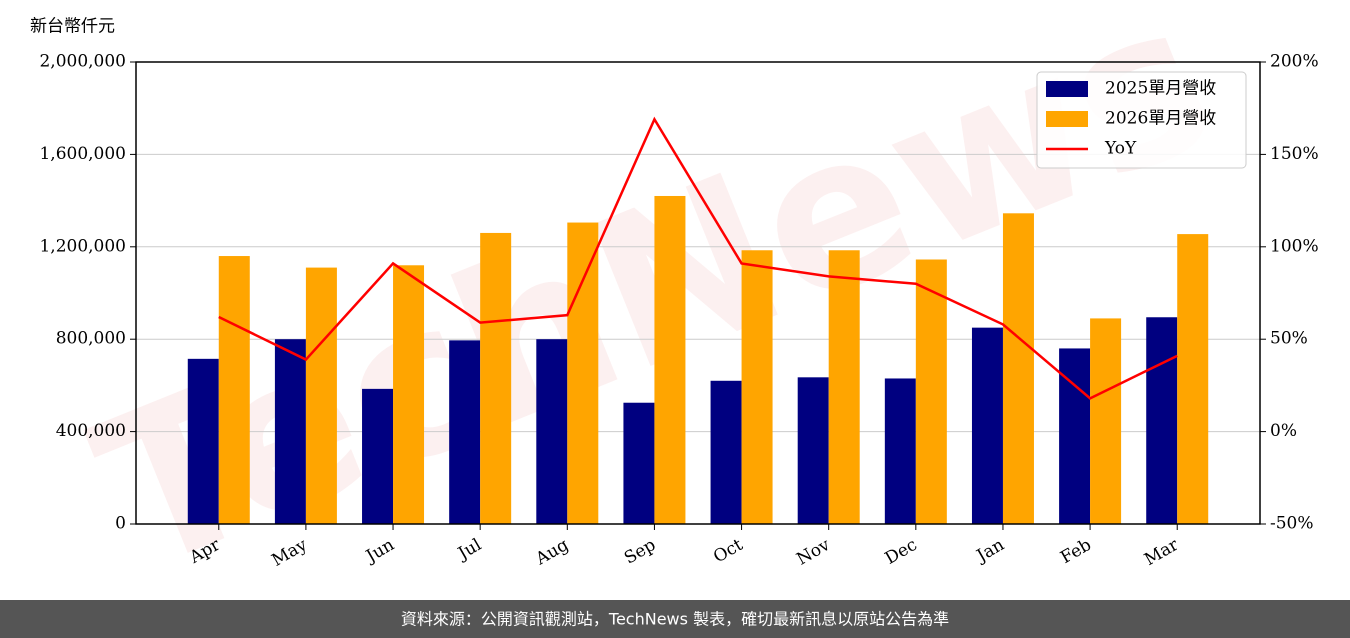 This screenshot has height=638, width=1350. I want to click on source-note: 資料來源：公開資訊觀測站，TechNews 製表，確切最新訊息以原站公告為準, so click(675, 619).